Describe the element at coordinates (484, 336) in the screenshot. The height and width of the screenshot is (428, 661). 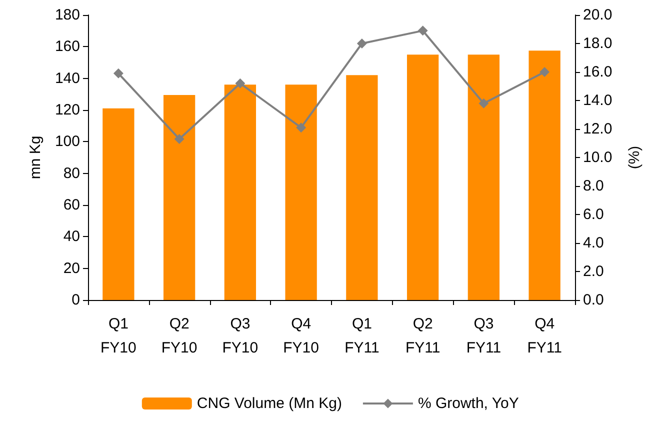
I see `x-tick-label: Q3 FY11` at that location.